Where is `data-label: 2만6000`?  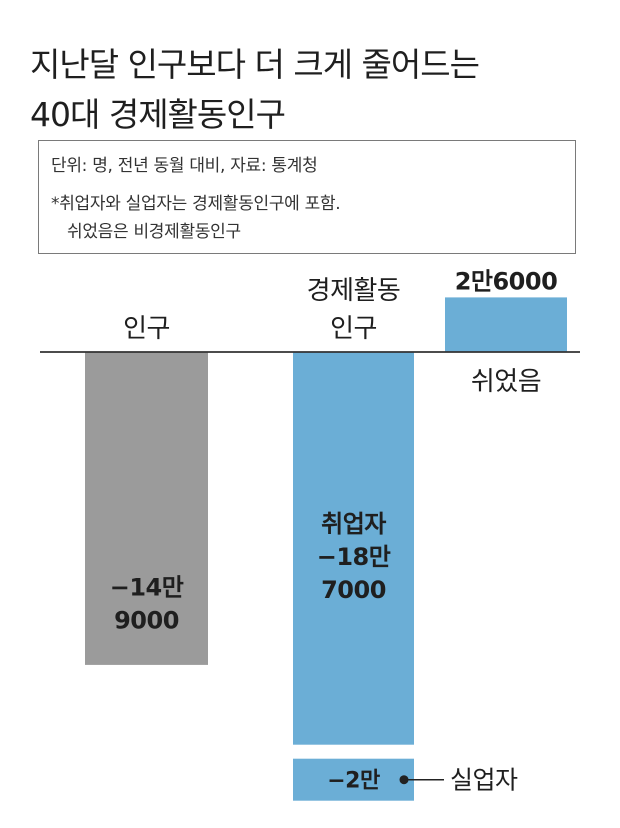
data-label: 2만6000 is located at coordinates (506, 281).